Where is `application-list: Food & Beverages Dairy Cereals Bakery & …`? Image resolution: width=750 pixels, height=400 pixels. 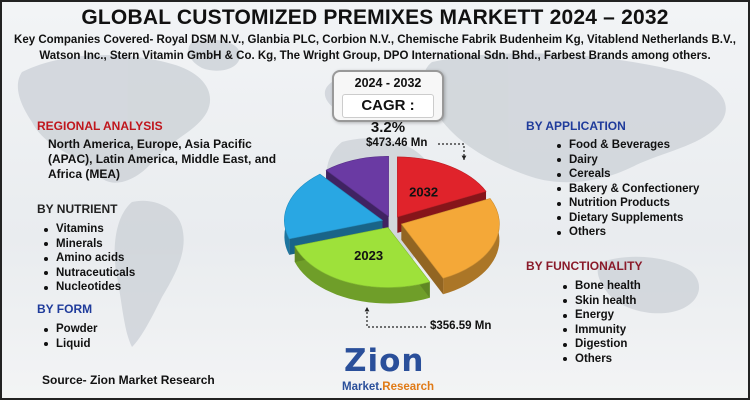
application-list: Food & Beverages Dairy Cereals Bakery & … is located at coordinates (628, 189).